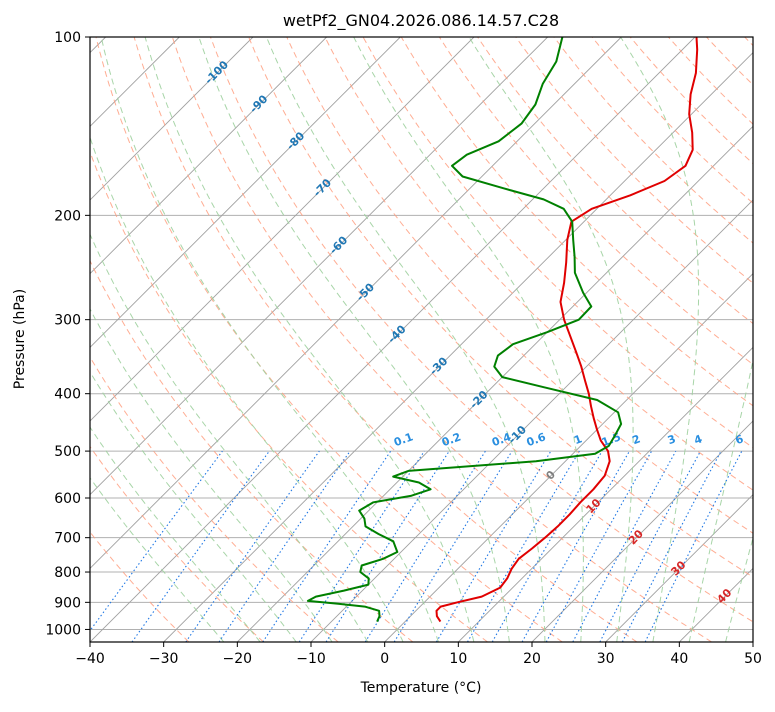 The height and width of the screenshot is (712, 775). Describe the element at coordinates (458, 659) in the screenshot. I see `x-tick-label: 10` at that location.